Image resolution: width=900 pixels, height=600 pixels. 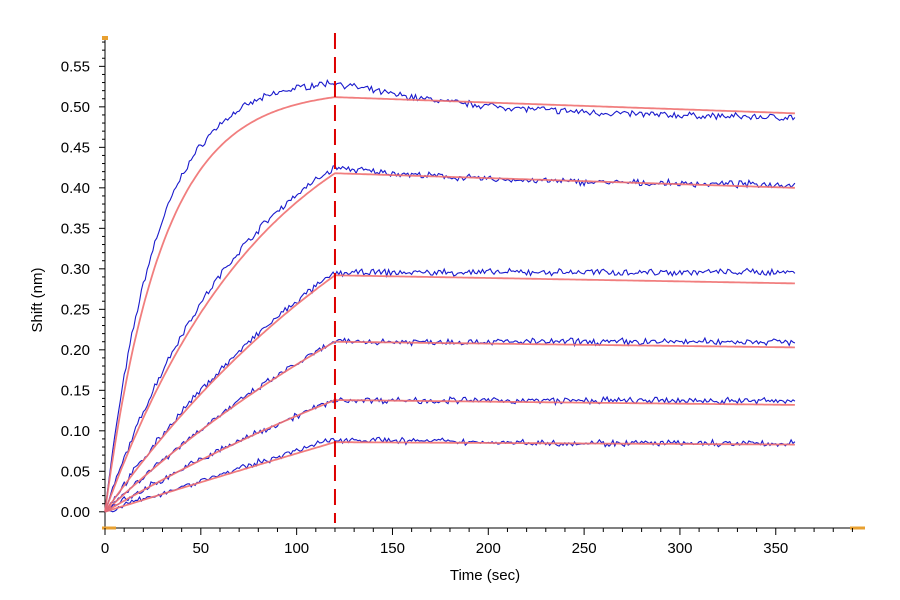 What do you see at coordinates (75, 269) in the screenshot?
I see `y-tick-label: 0.30` at bounding box center [75, 269].